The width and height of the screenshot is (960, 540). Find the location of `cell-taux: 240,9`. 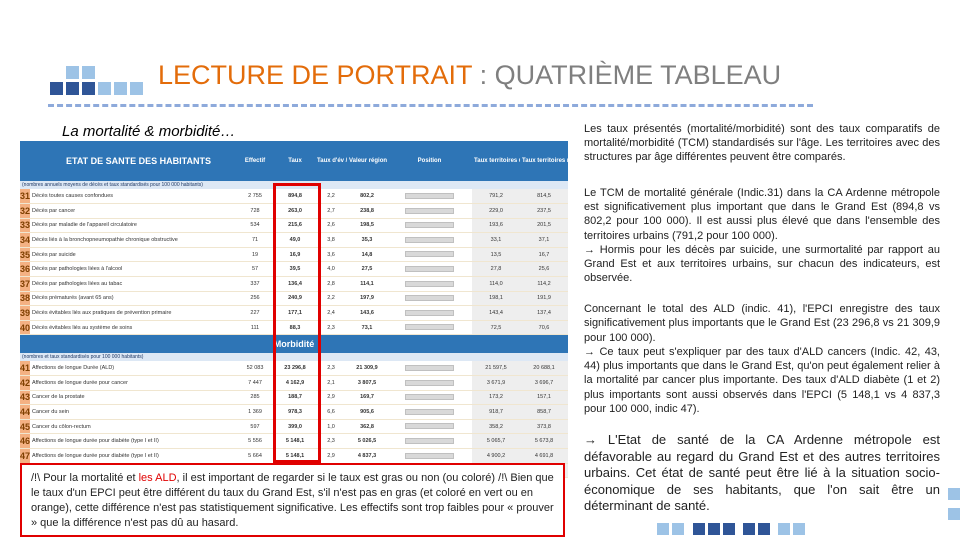

cell-taux: 240,9 is located at coordinates (295, 299).